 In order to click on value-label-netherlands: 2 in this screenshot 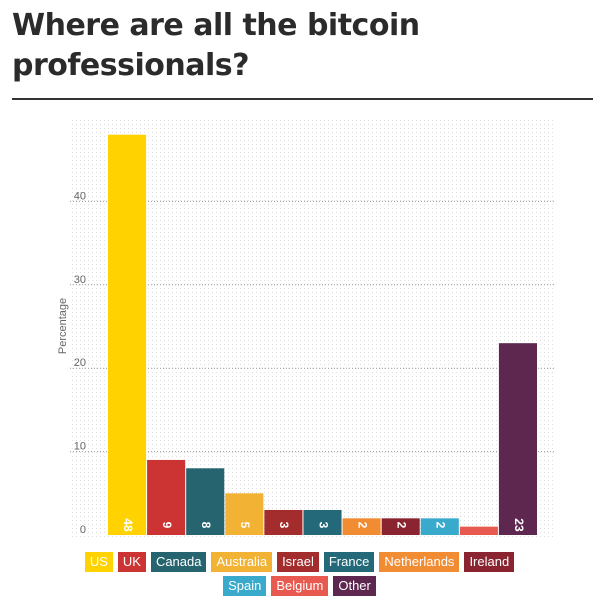, I will do `click(362, 525)`.